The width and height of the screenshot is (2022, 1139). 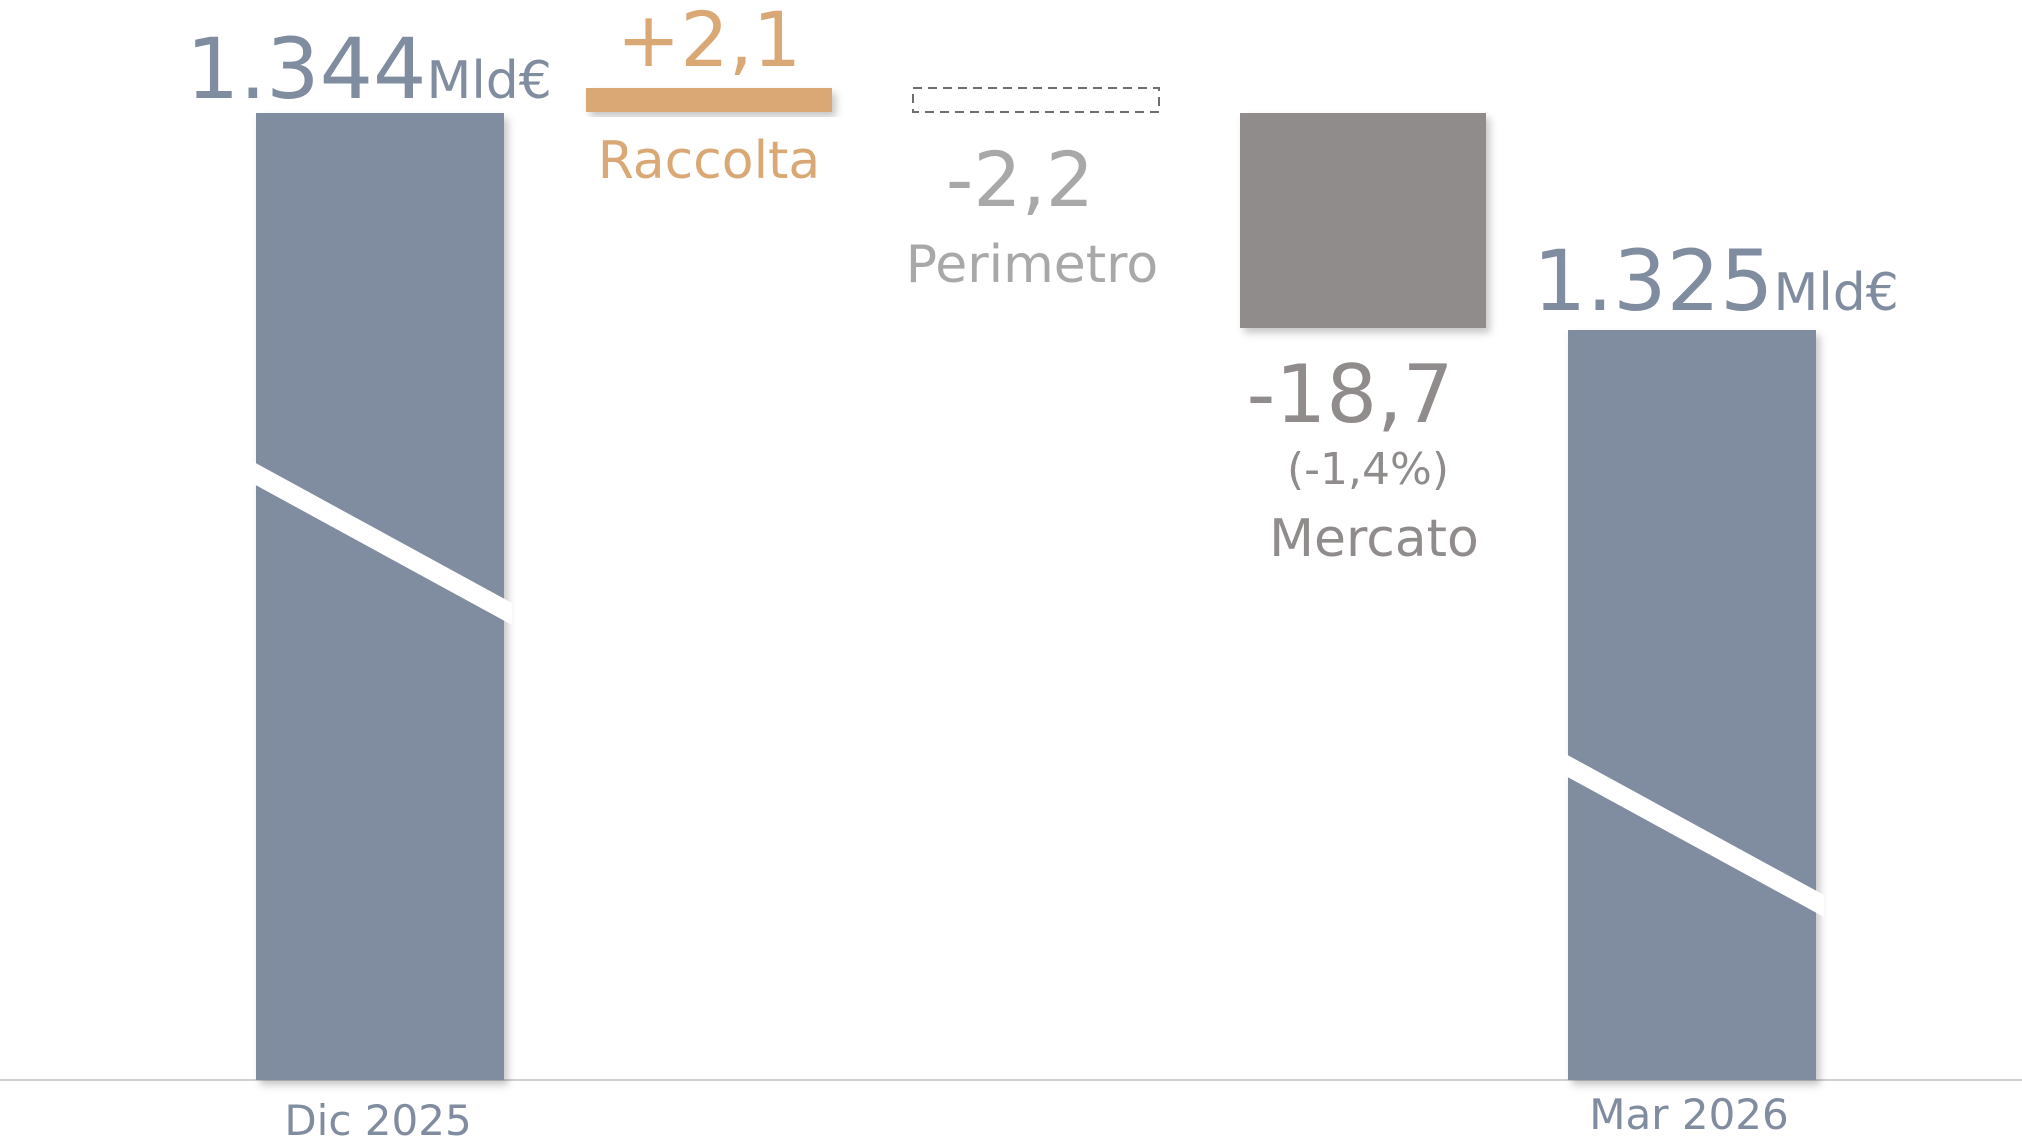 What do you see at coordinates (1036, 100) in the screenshot?
I see `bar-perimetro` at bounding box center [1036, 100].